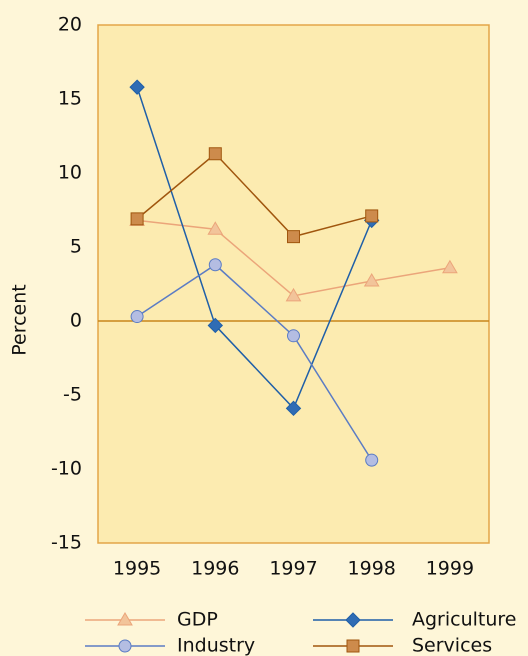 The width and height of the screenshot is (528, 656). I want to click on x-tick-label: 1997, so click(293, 569).